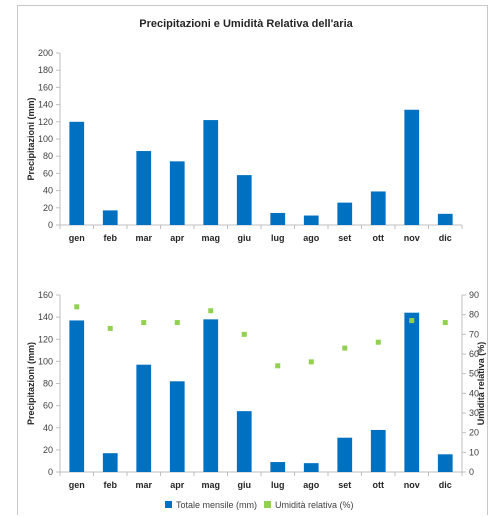  What do you see at coordinates (177, 323) in the screenshot?
I see `humidity-point-apr` at bounding box center [177, 323].